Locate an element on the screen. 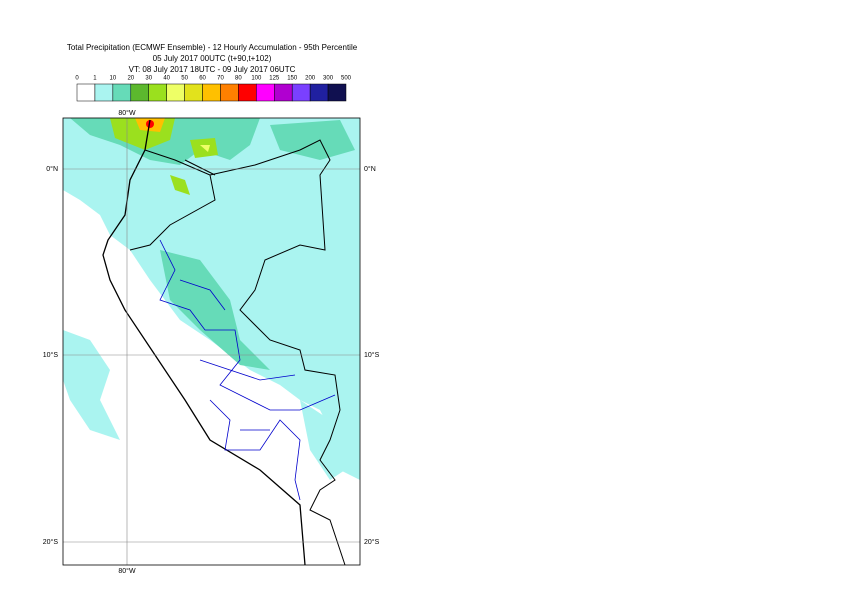  colorbar: 0 1 10 20 30 40 50 60 70 80 100 125 150 200 300 500 is located at coordinates (213, 89).